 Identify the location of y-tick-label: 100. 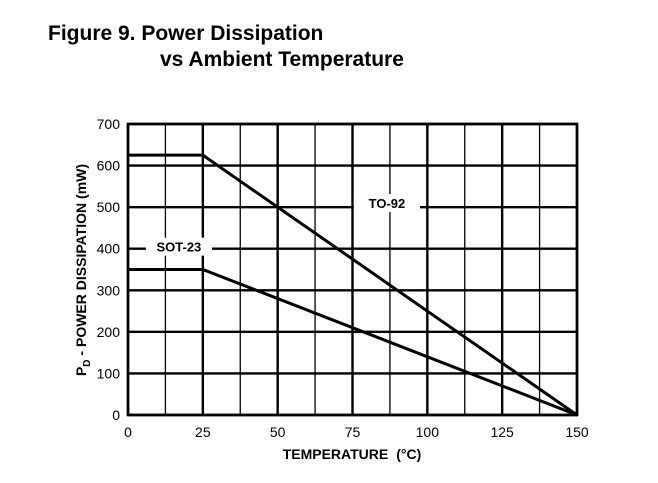
(109, 373).